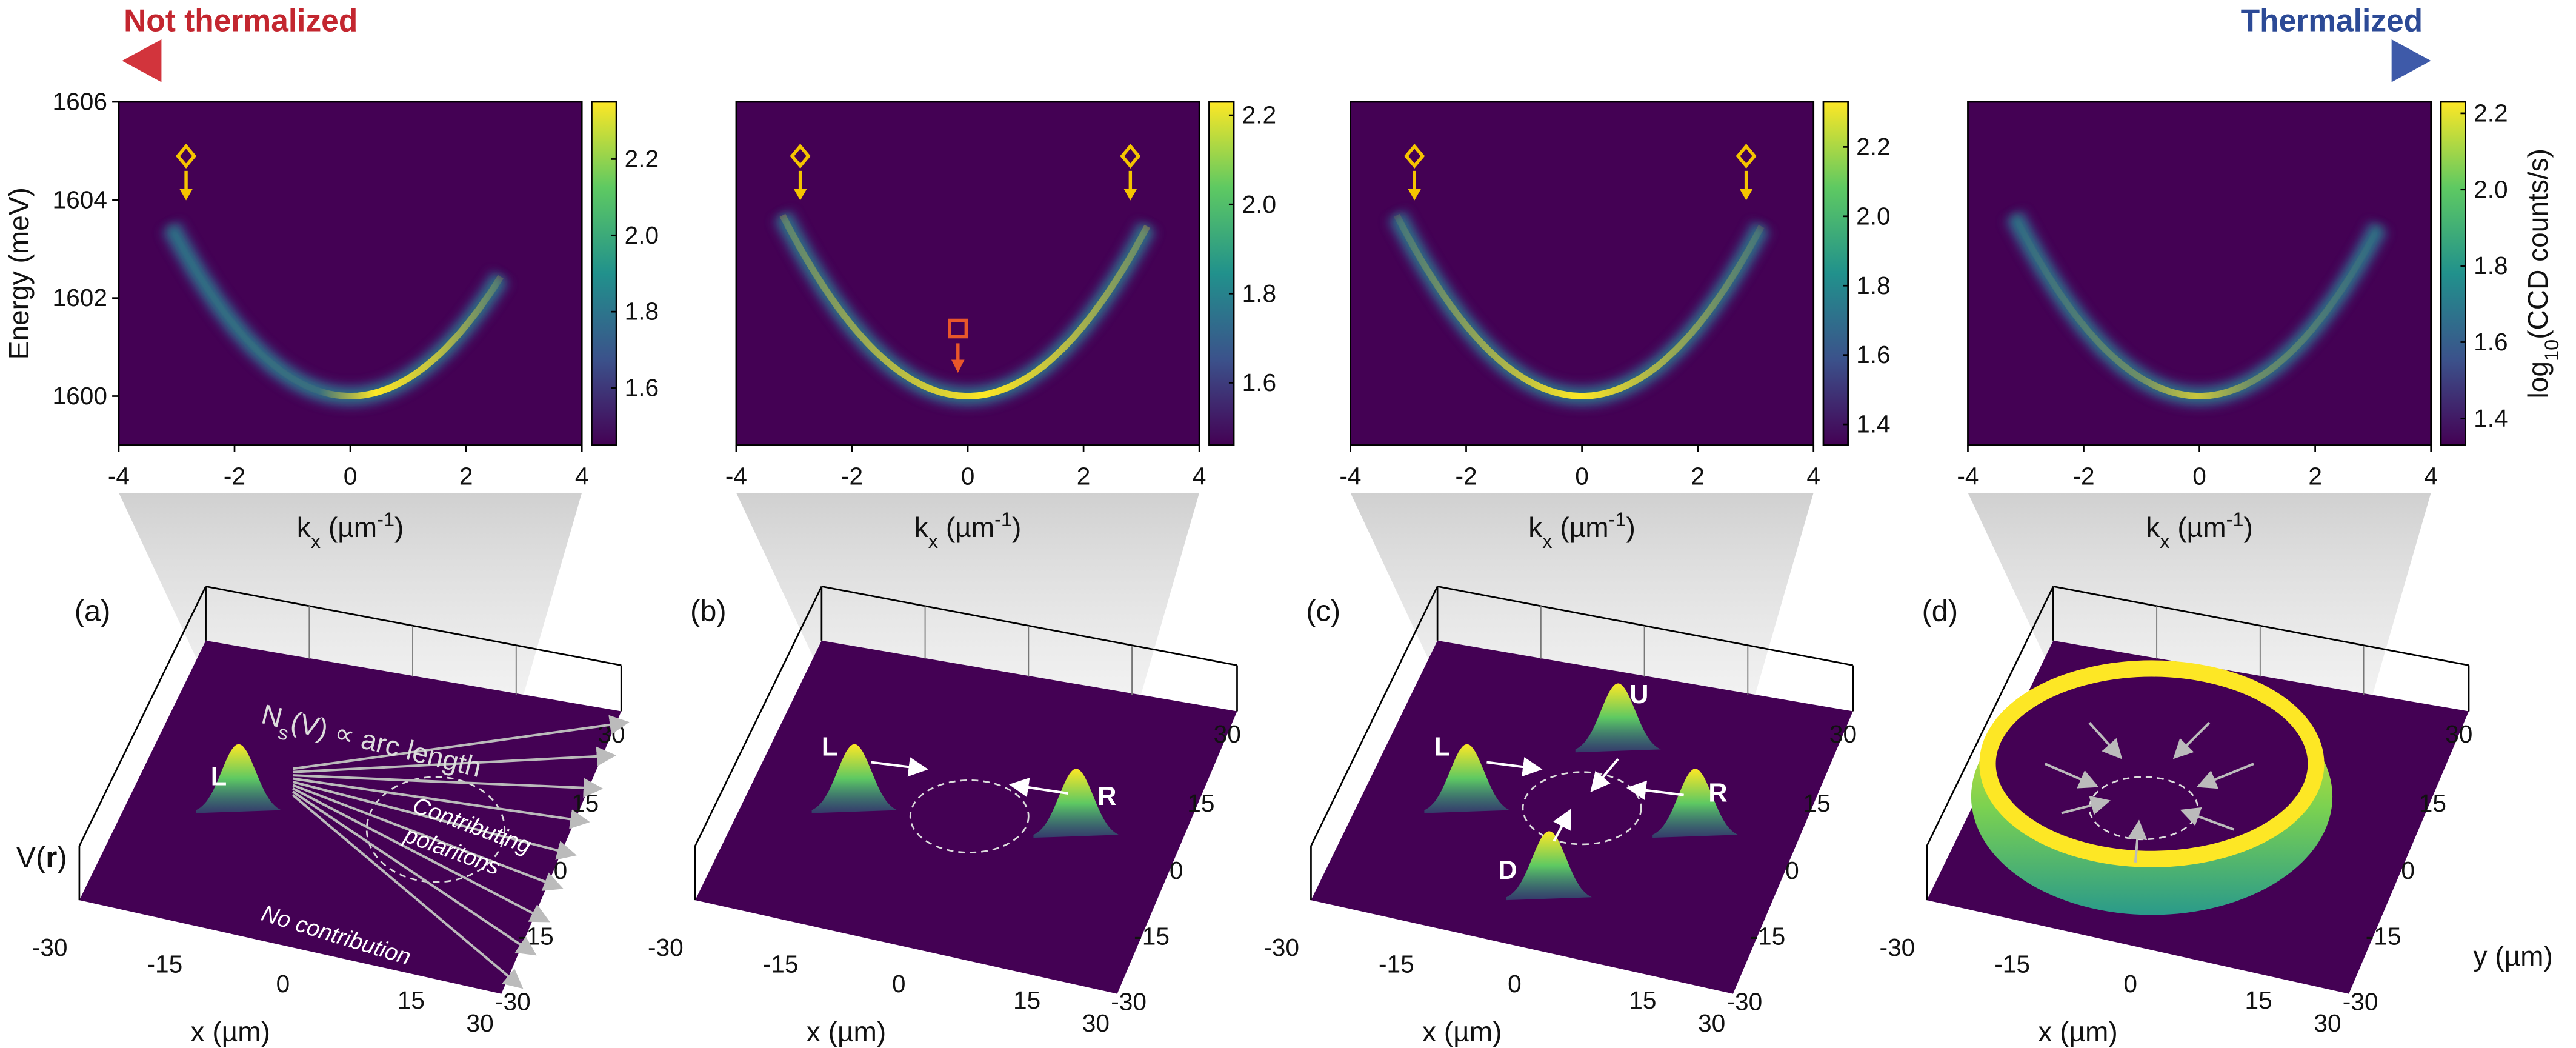  What do you see at coordinates (966, 527) in the screenshot?
I see `x-axis-label-part: (µm` at bounding box center [966, 527].